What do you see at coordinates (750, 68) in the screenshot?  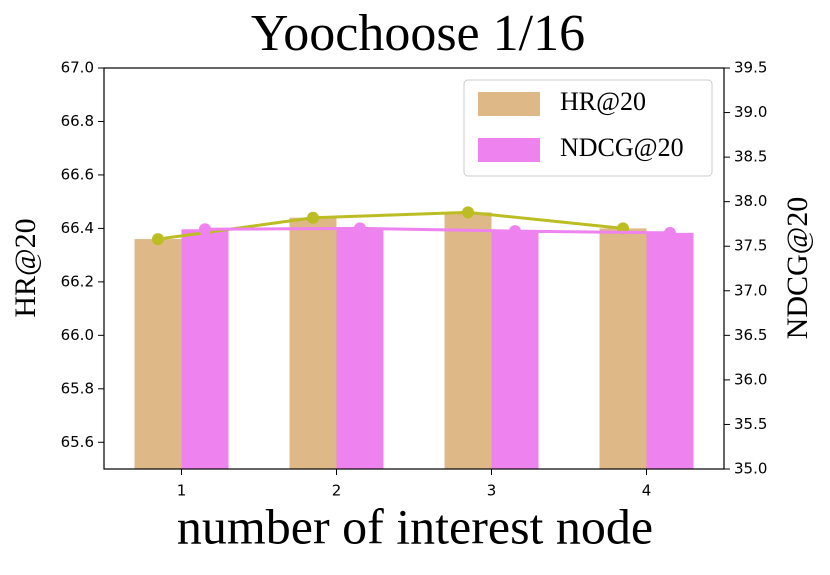 I see `y2-tick-label: 39.5` at bounding box center [750, 68].